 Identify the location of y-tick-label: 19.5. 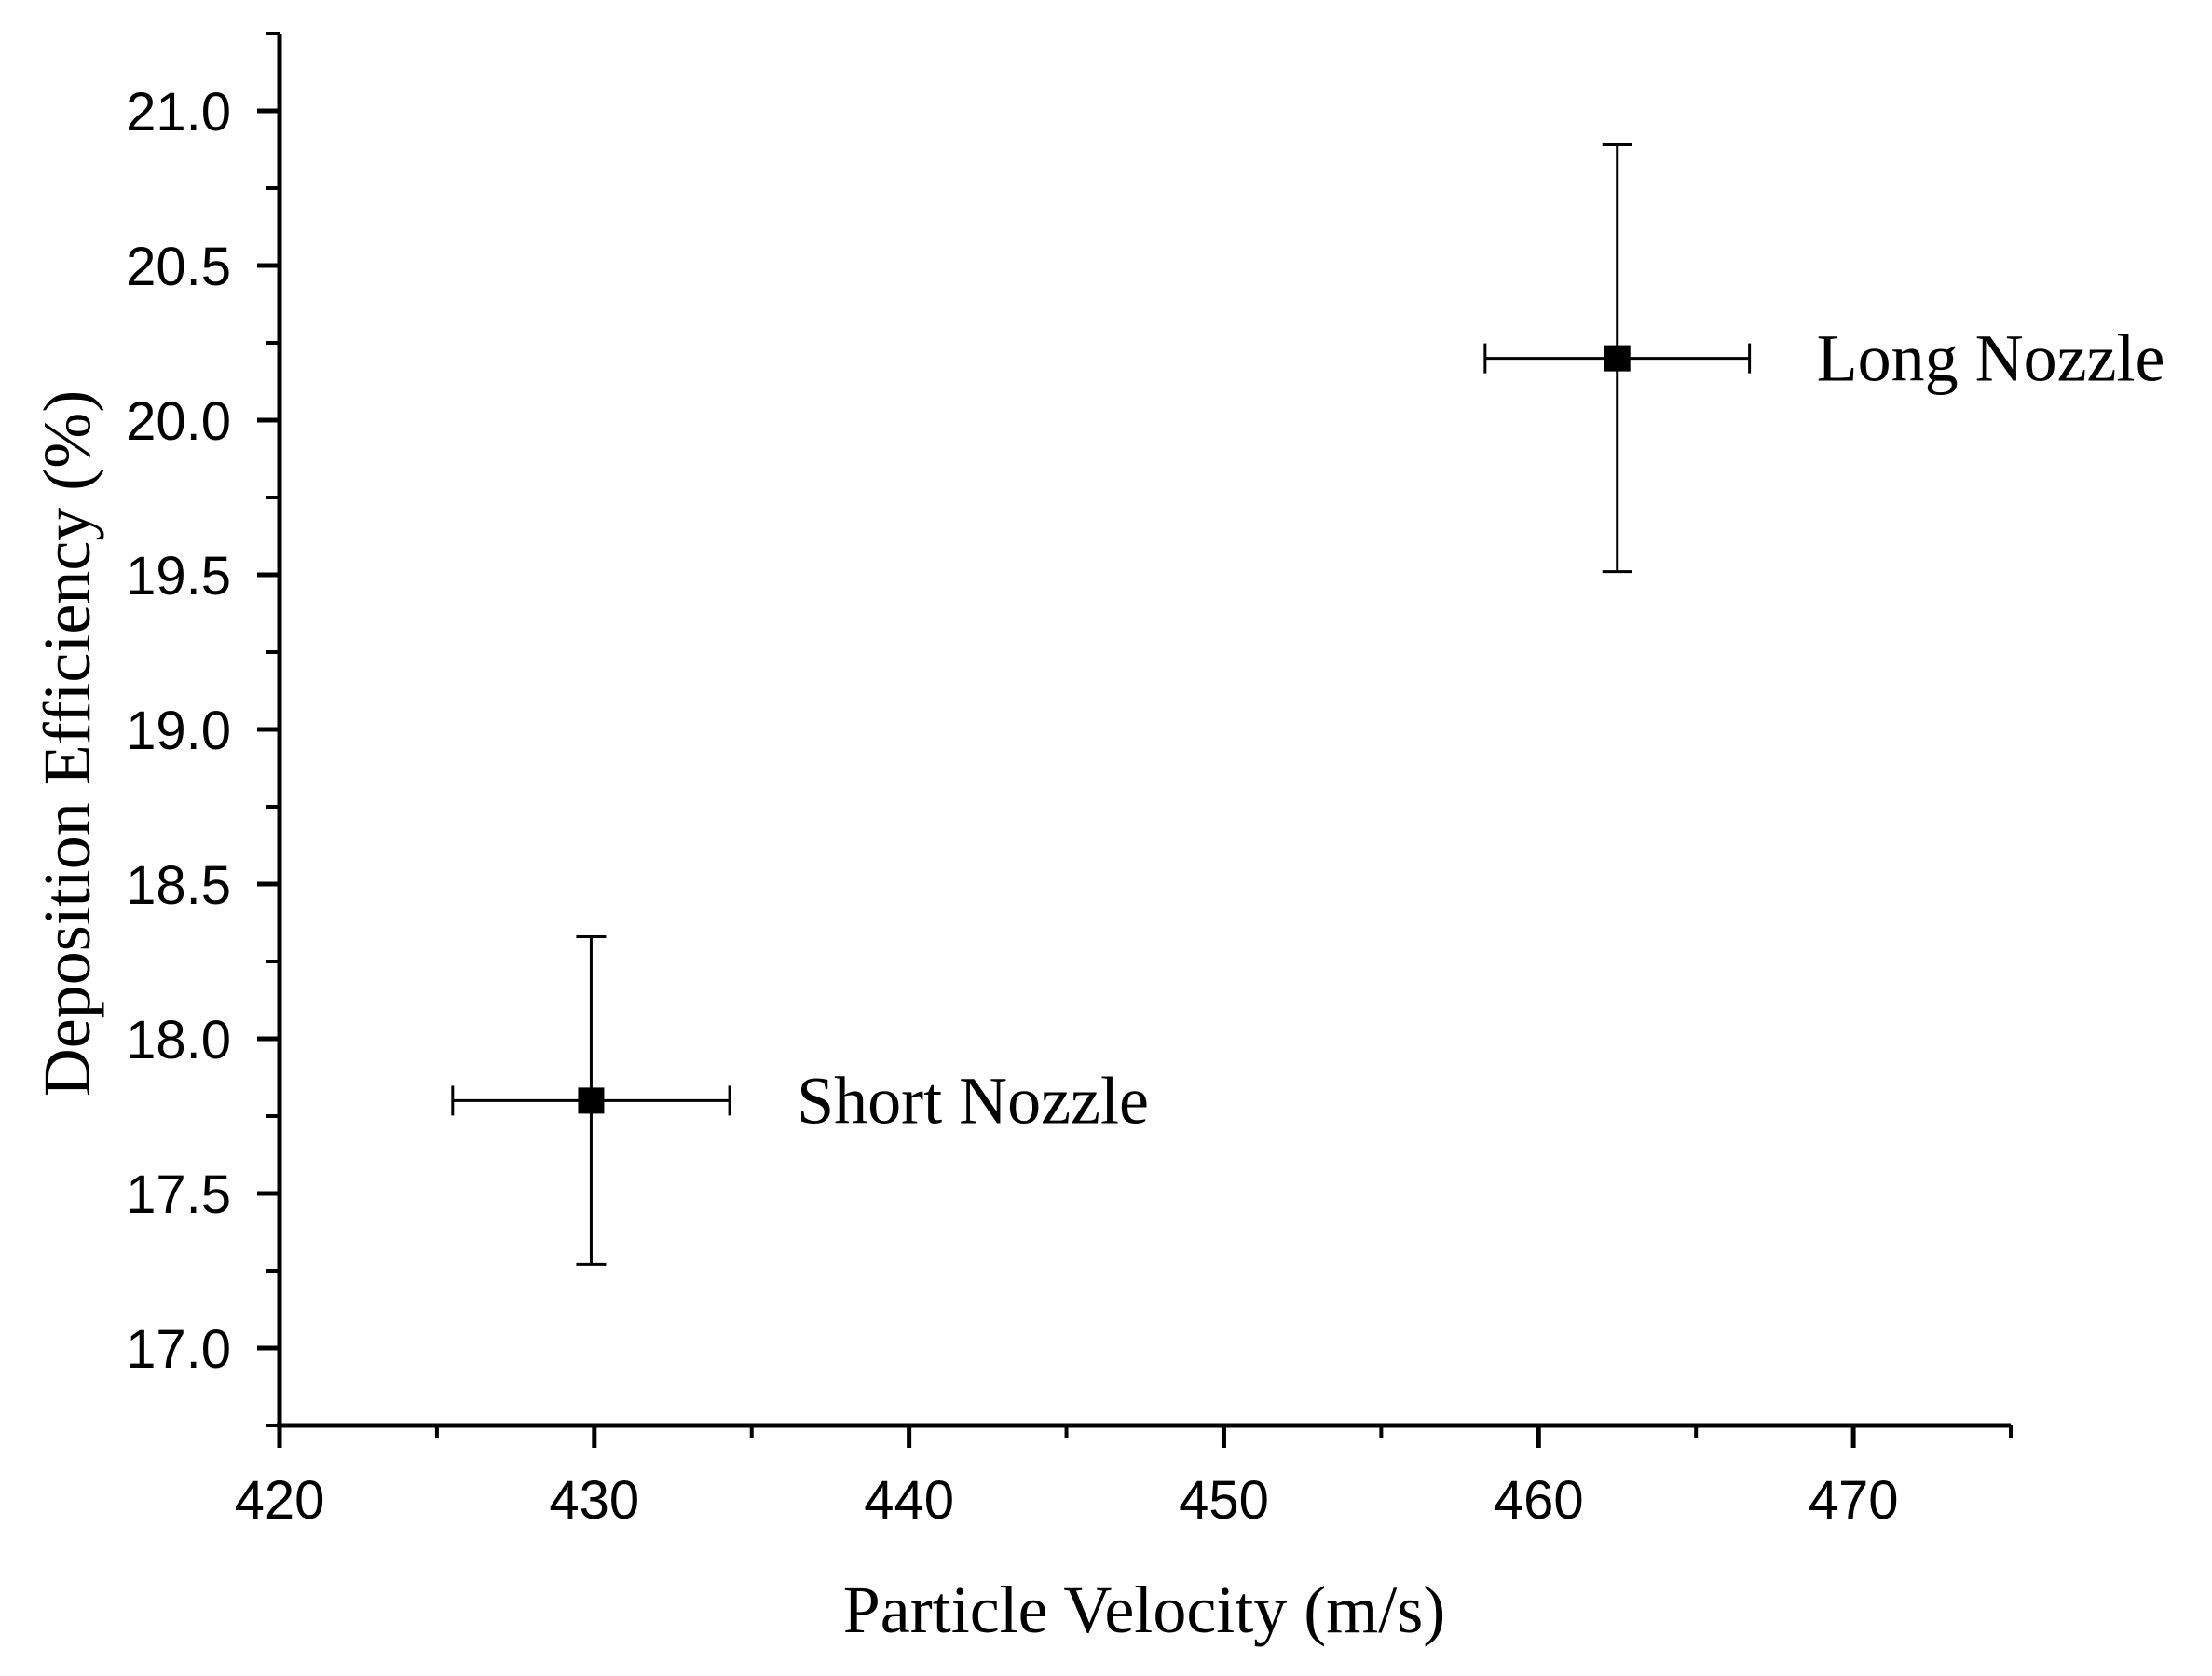
(178, 576).